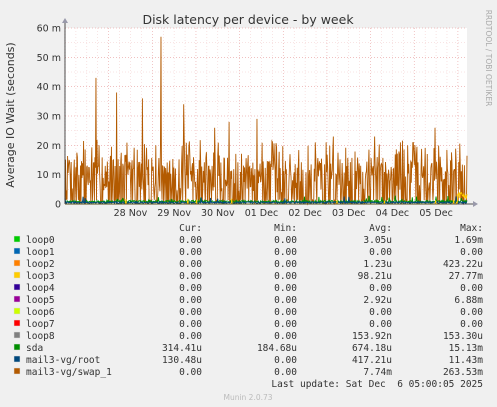 The image size is (497, 407). Describe the element at coordinates (248, 19) in the screenshot. I see `chart-title: Disk latency per device - by week` at that location.